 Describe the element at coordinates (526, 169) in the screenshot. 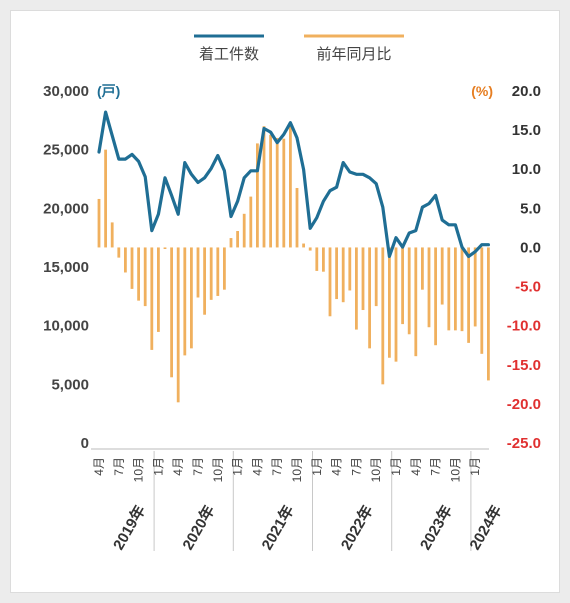

I see `right-tick-label: 10.0` at that location.